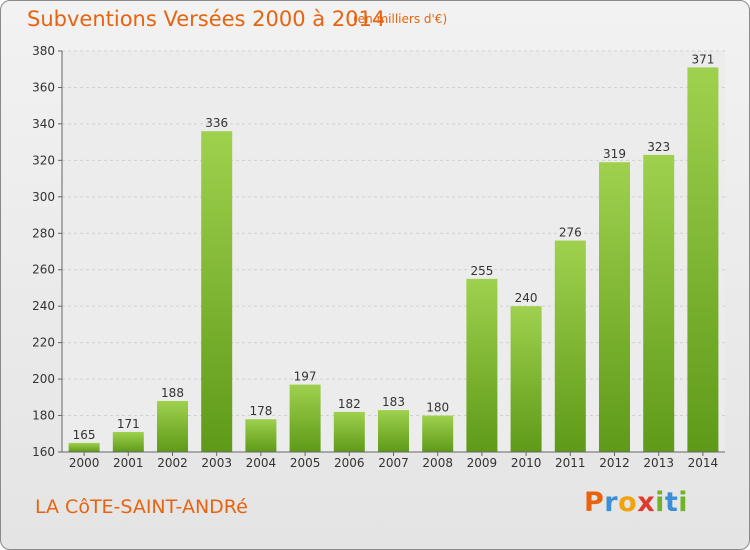  I want to click on data-label-2008: 180, so click(437, 408).